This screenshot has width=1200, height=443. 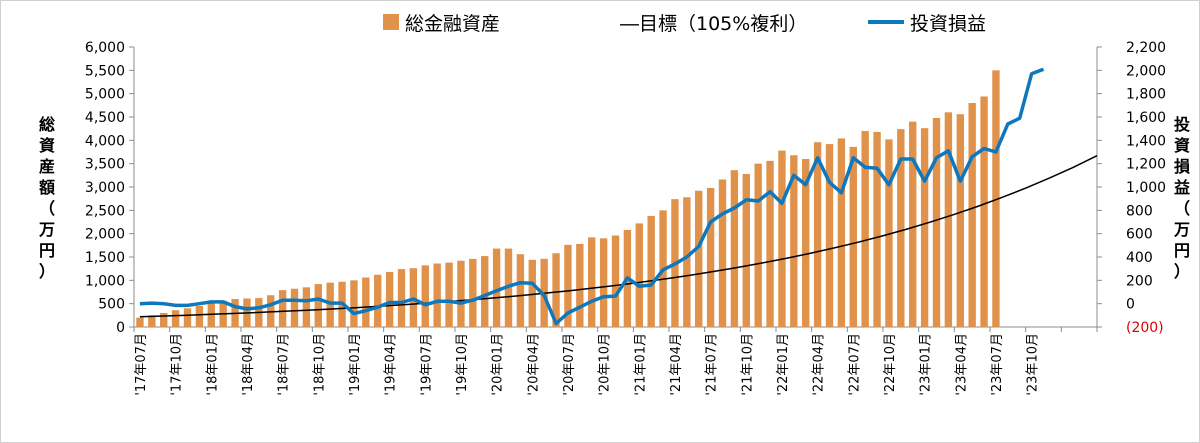 I want to click on ylabel-left-char: 円, so click(x=47, y=250).